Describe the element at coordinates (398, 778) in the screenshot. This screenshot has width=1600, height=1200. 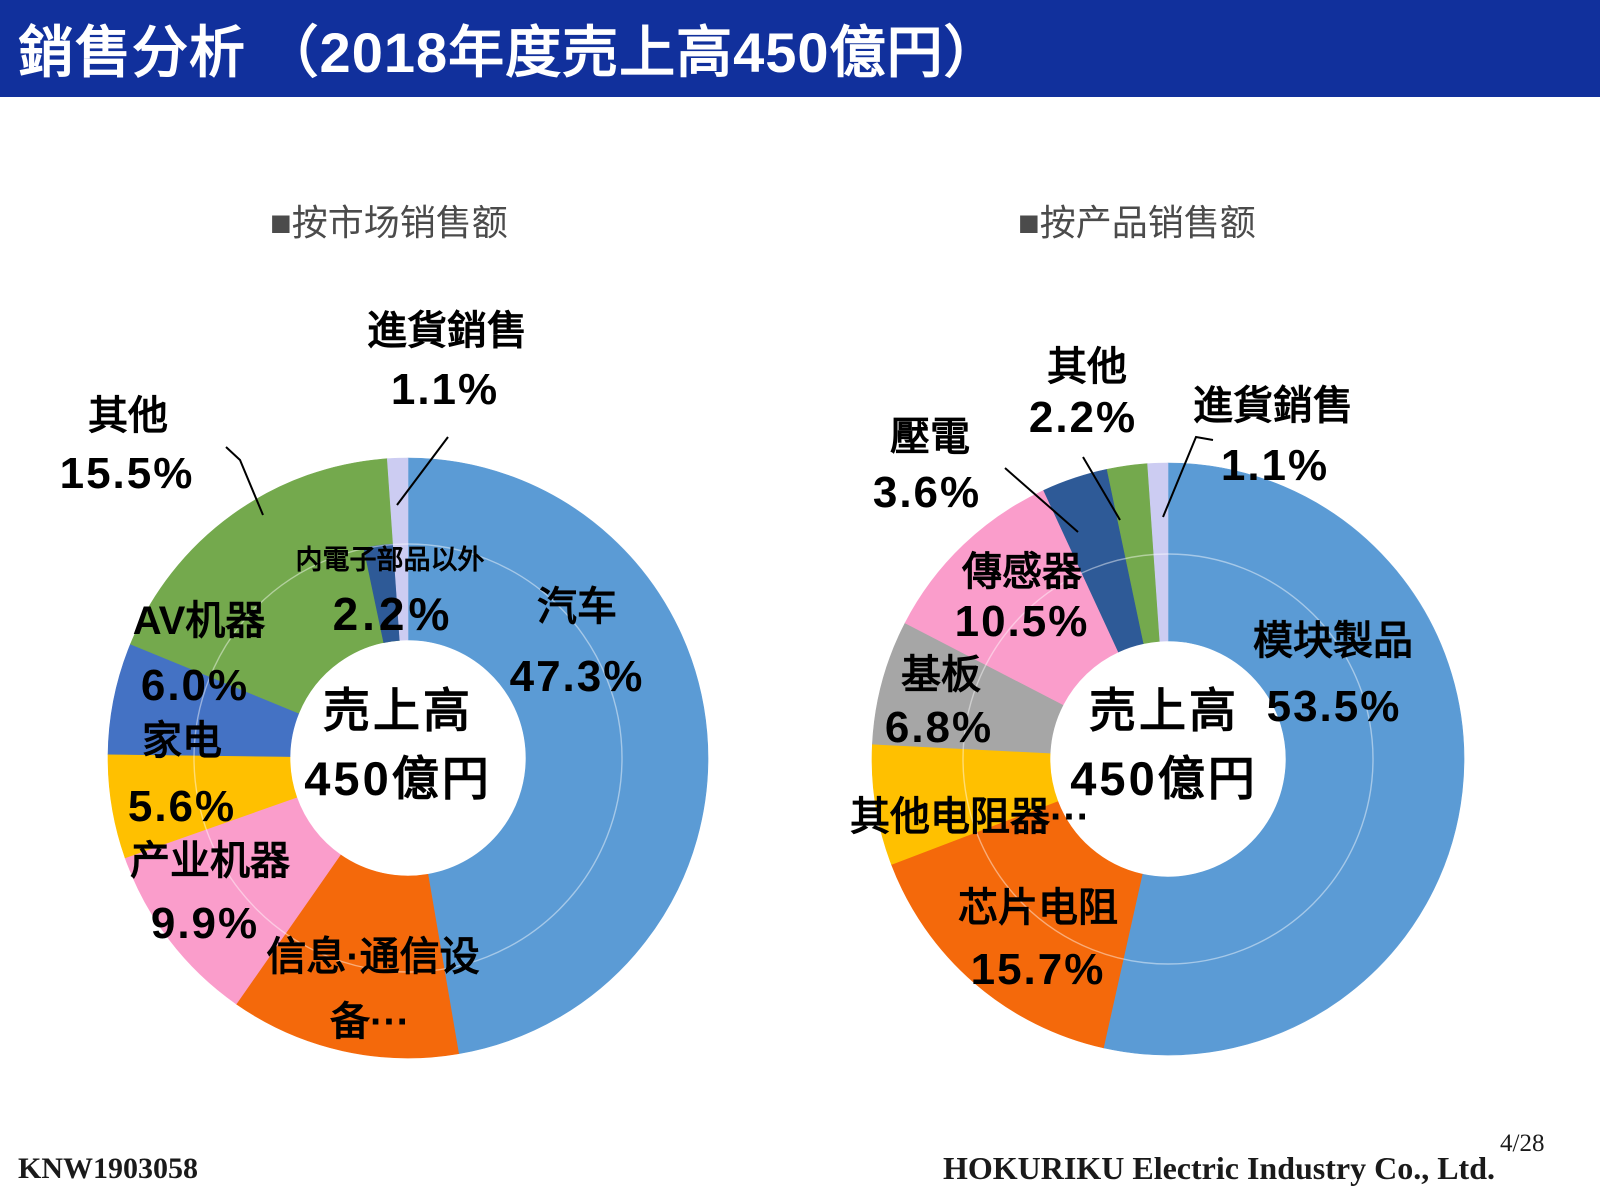
I see `market-center-label-line2: 450億円` at that location.